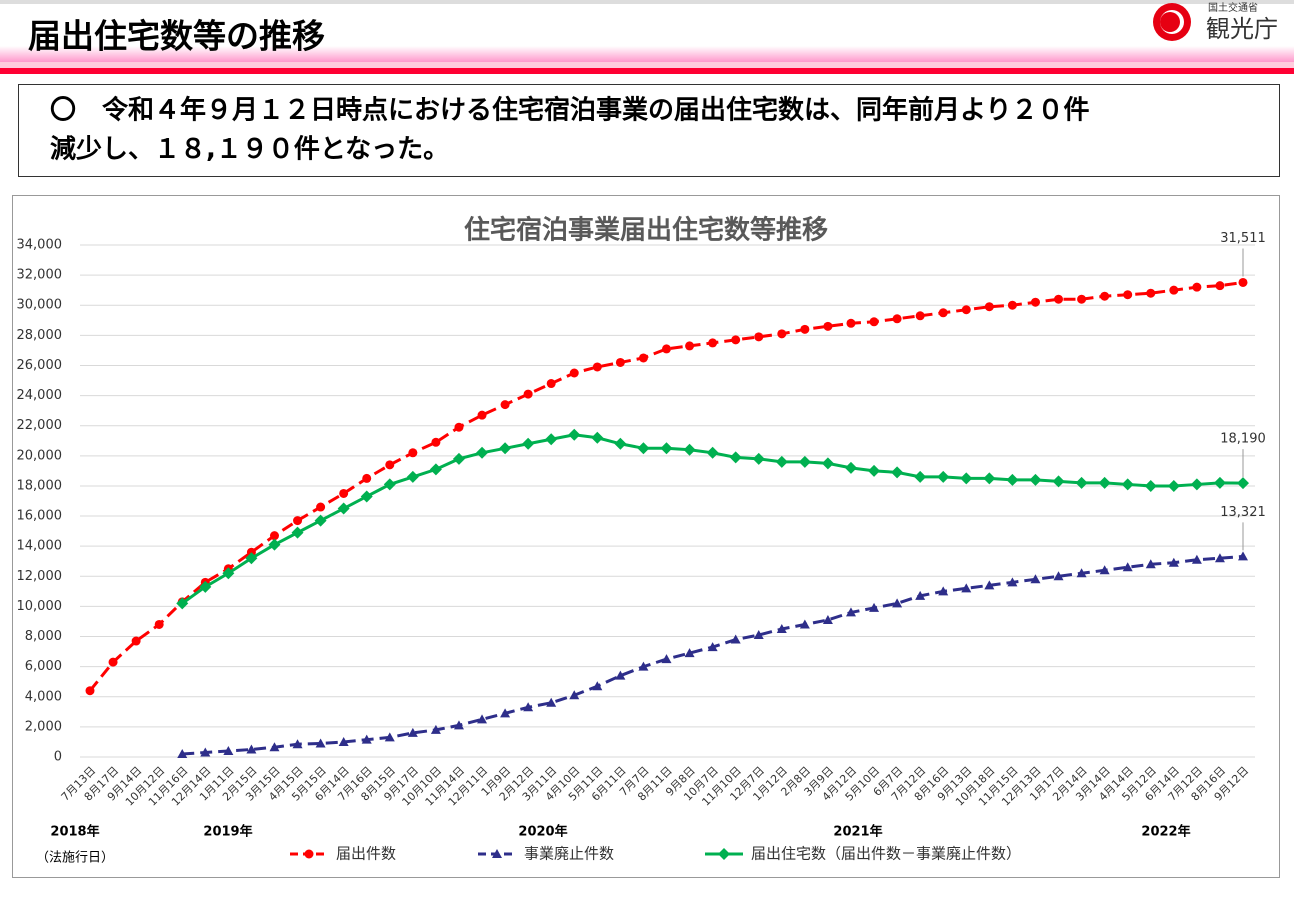  What do you see at coordinates (40, 335) in the screenshot?
I see `y-tick-label: 28,000` at bounding box center [40, 335].